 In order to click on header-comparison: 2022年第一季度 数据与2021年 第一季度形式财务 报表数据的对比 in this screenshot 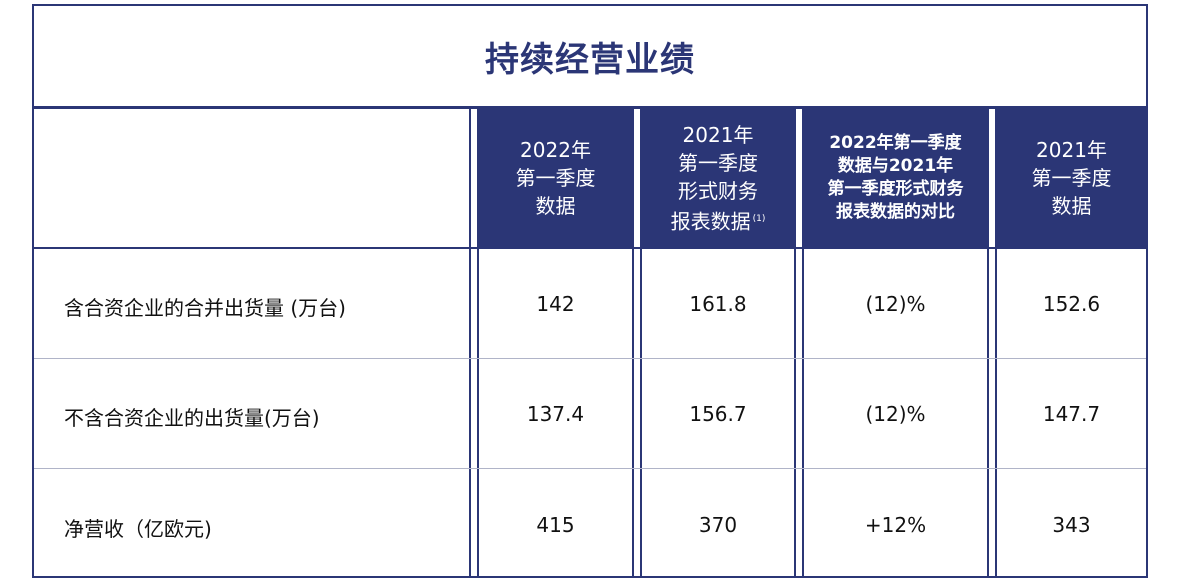, I will do `click(895, 178)`.